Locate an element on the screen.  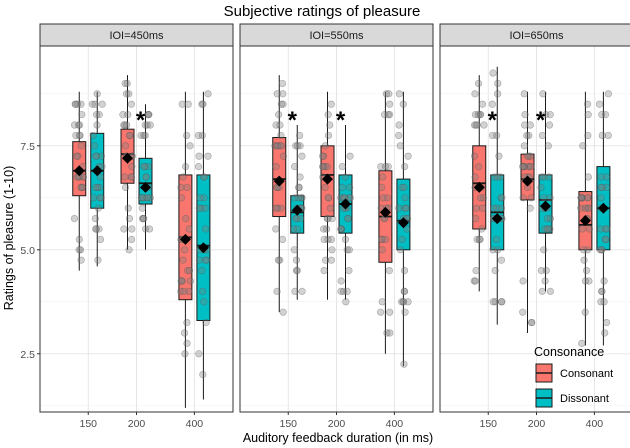
x-tick-label: 150 is located at coordinates (88, 424).